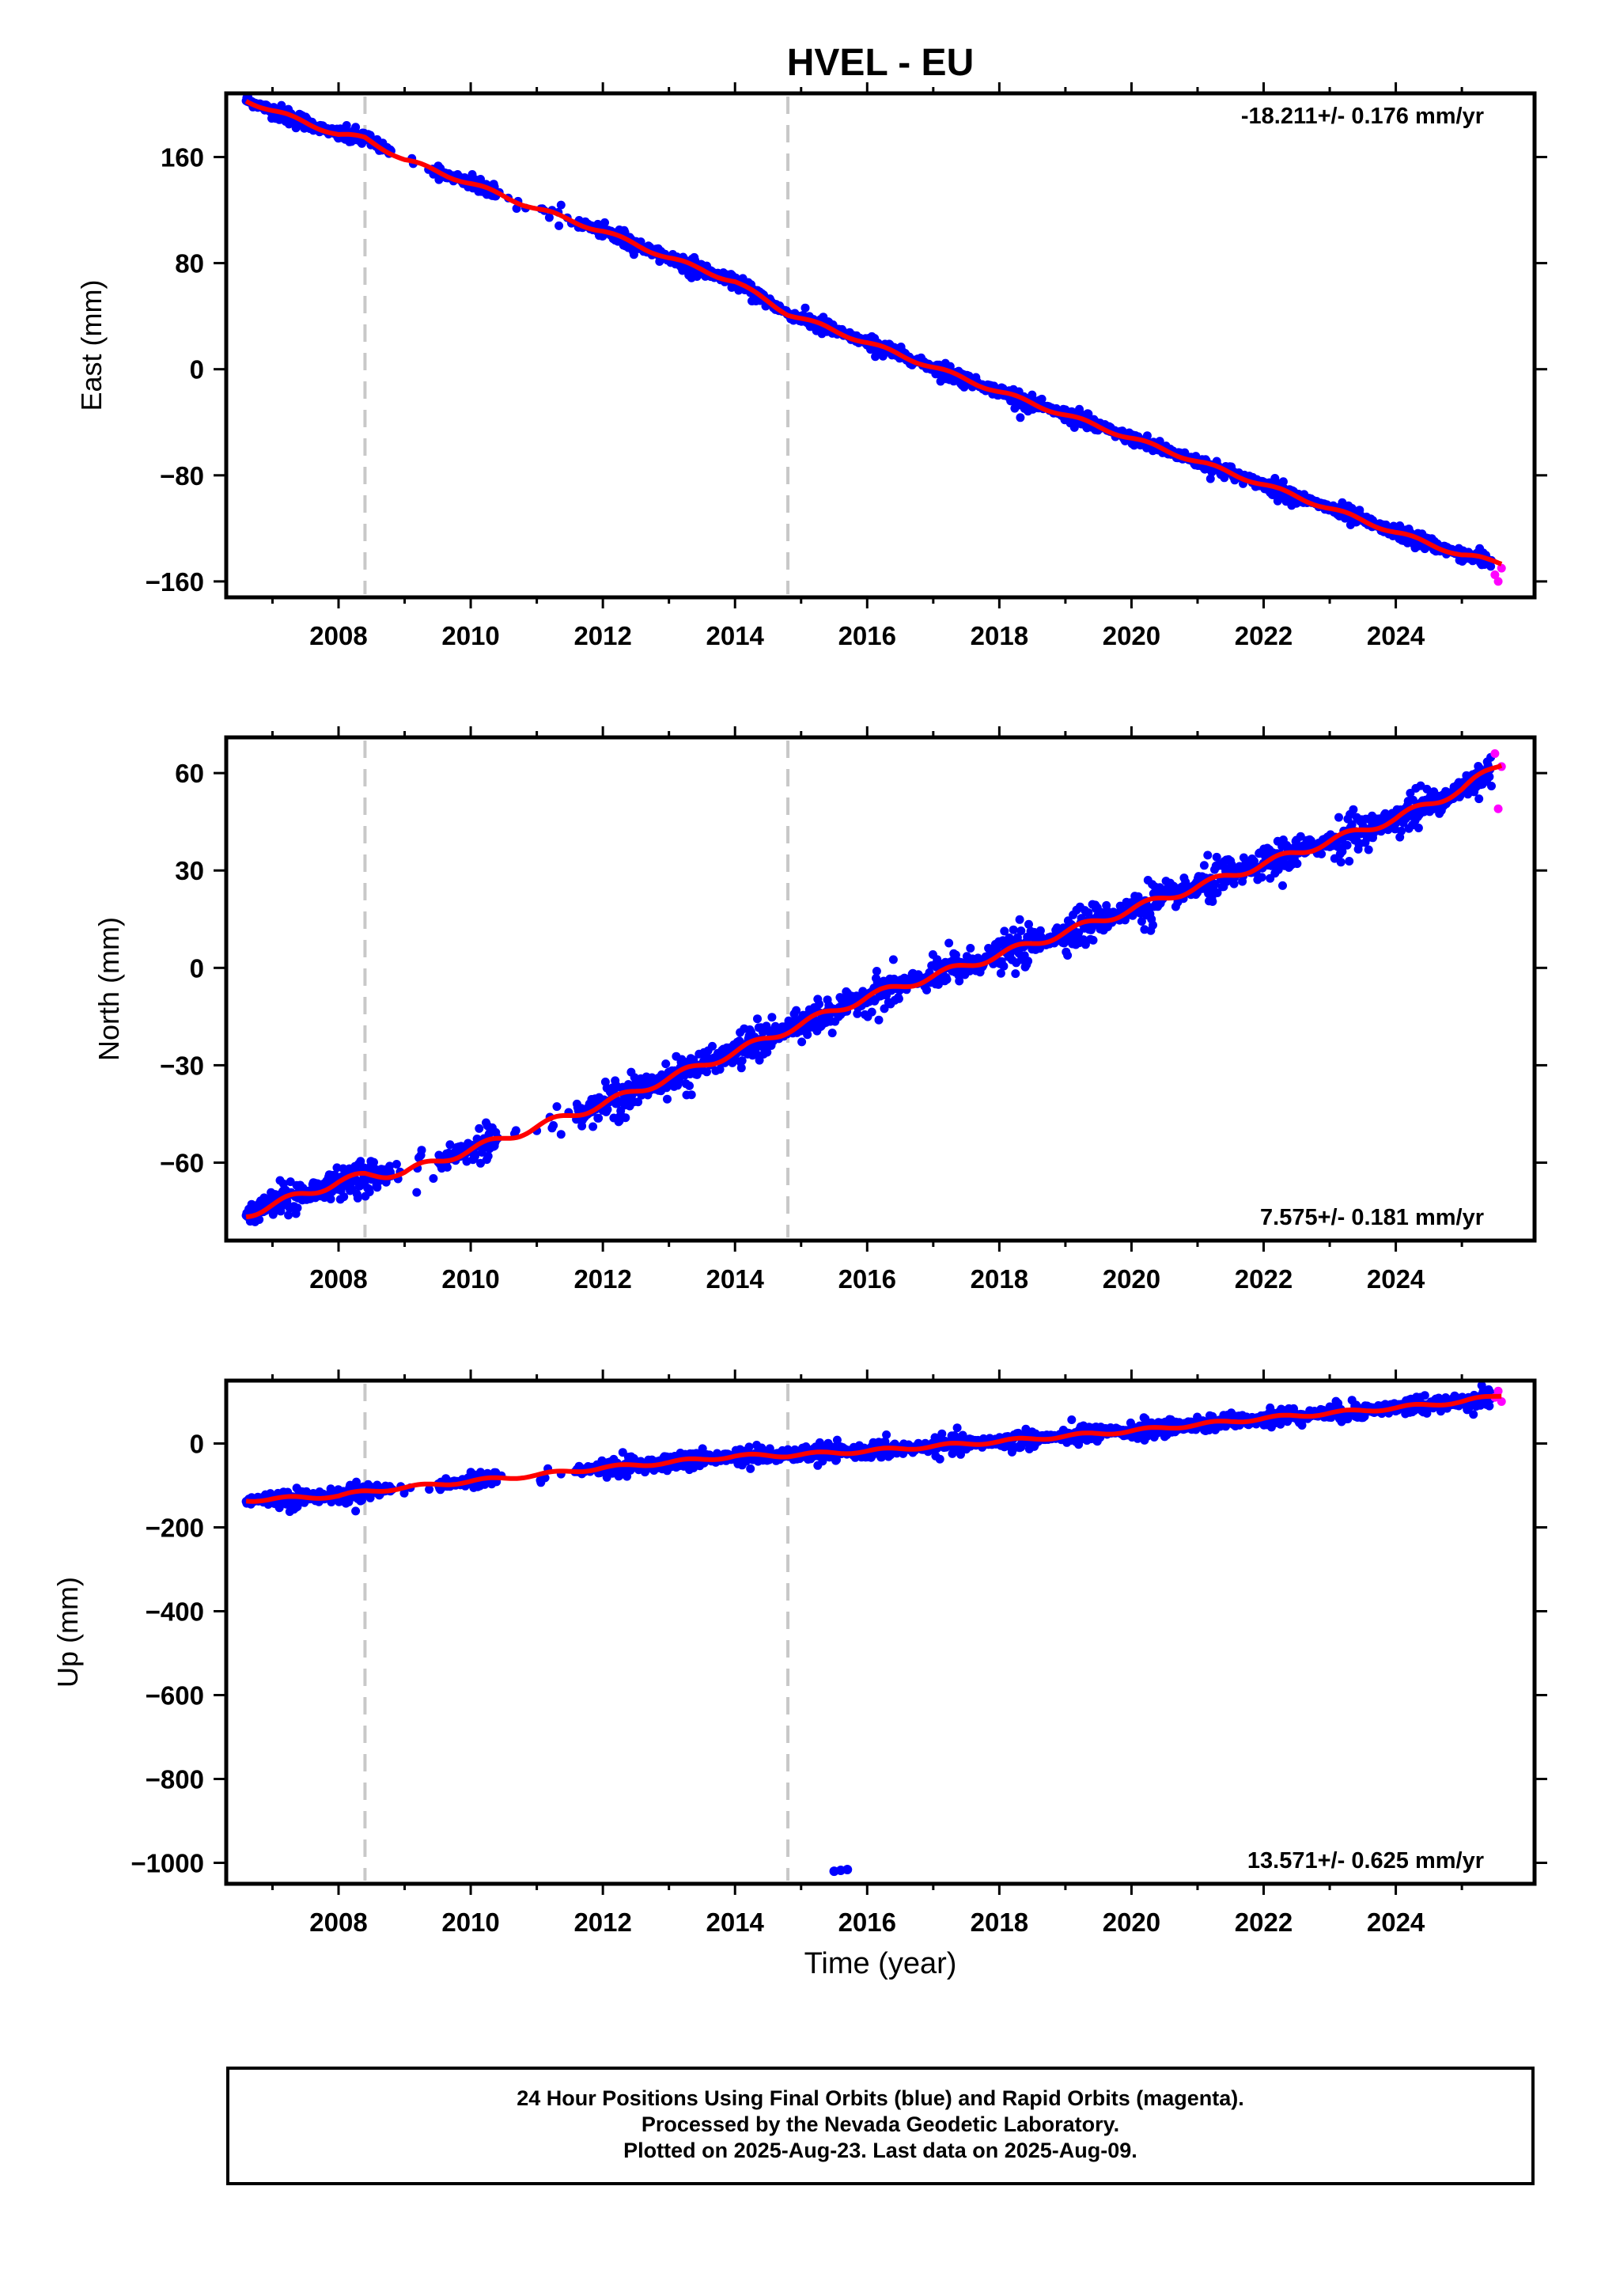 Image resolution: width=1601 pixels, height=2296 pixels. What do you see at coordinates (190, 870) in the screenshot?
I see `y-tick-label: 30` at bounding box center [190, 870].